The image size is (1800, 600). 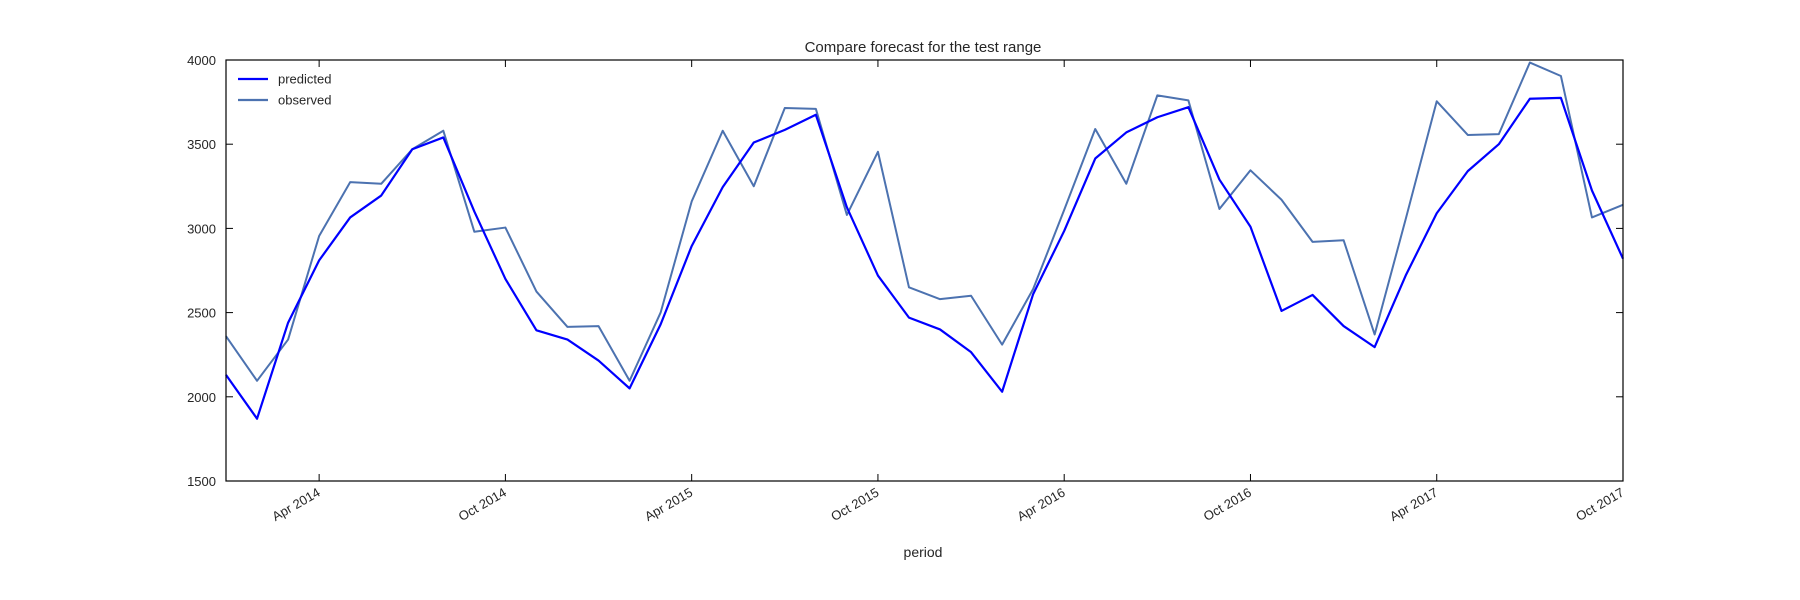 What do you see at coordinates (482, 504) in the screenshot?
I see `x-tick-label: Oct 2014` at bounding box center [482, 504].